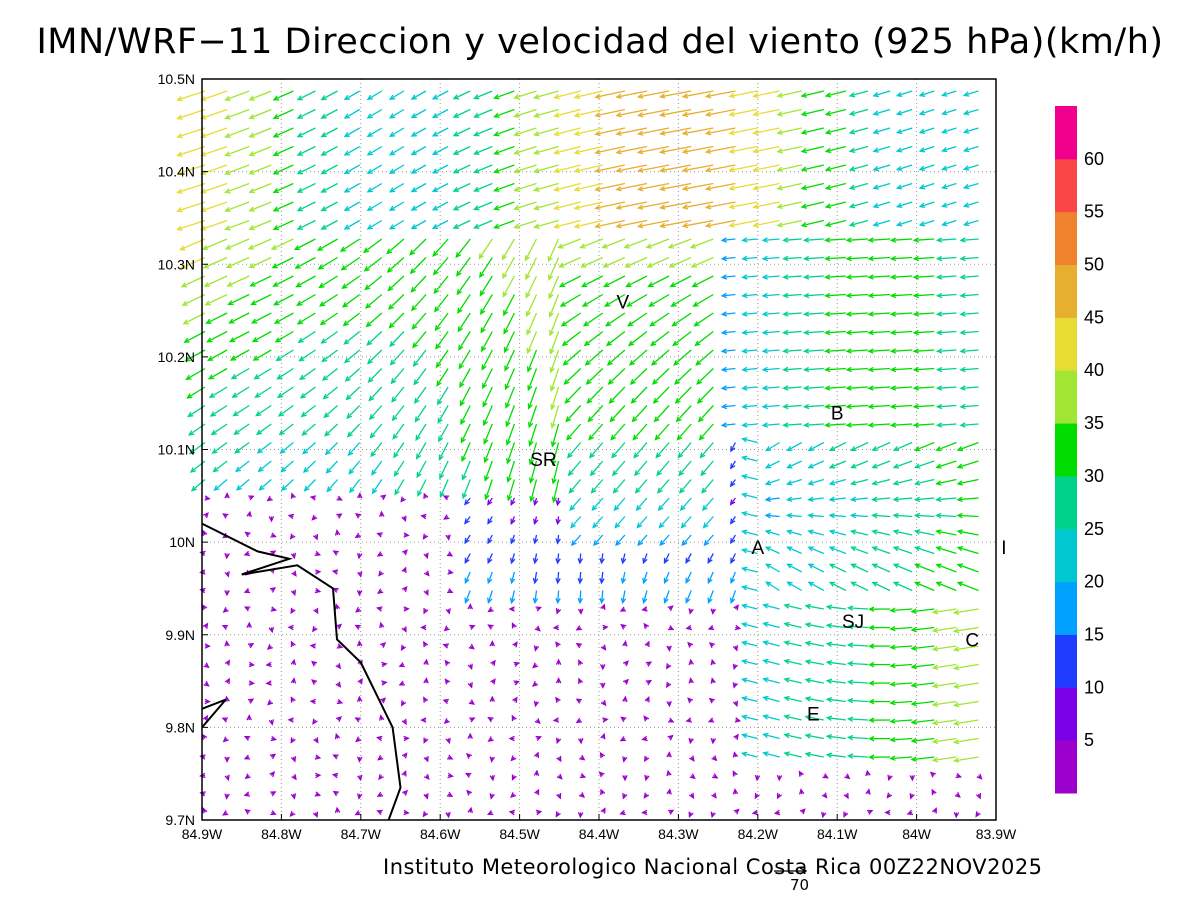  What do you see at coordinates (176, 450) in the screenshot?
I see `y-tick-label: 10.1N` at bounding box center [176, 450].